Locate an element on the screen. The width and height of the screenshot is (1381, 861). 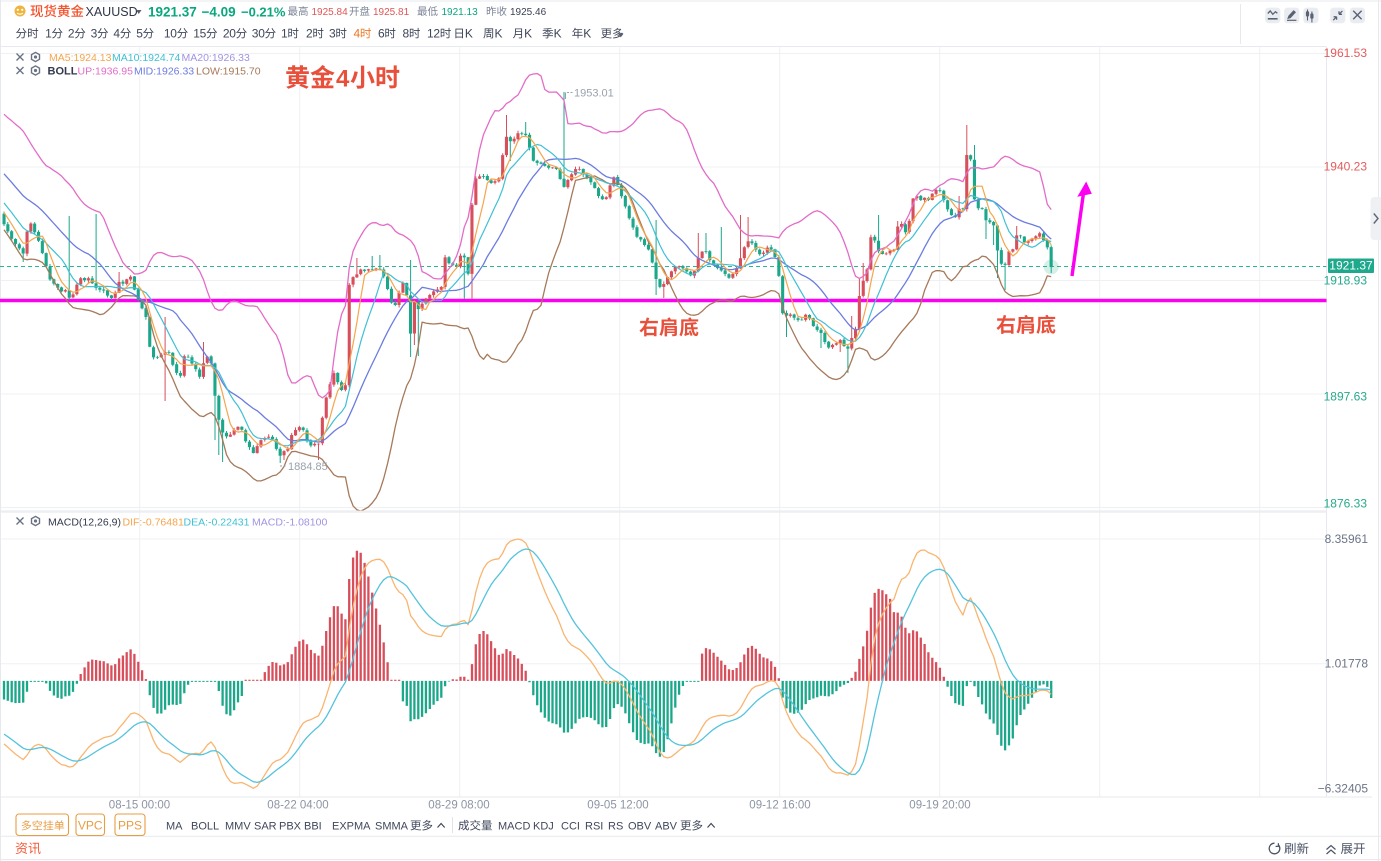
svg-text: 1921.13 is located at coordinates (460, 12).